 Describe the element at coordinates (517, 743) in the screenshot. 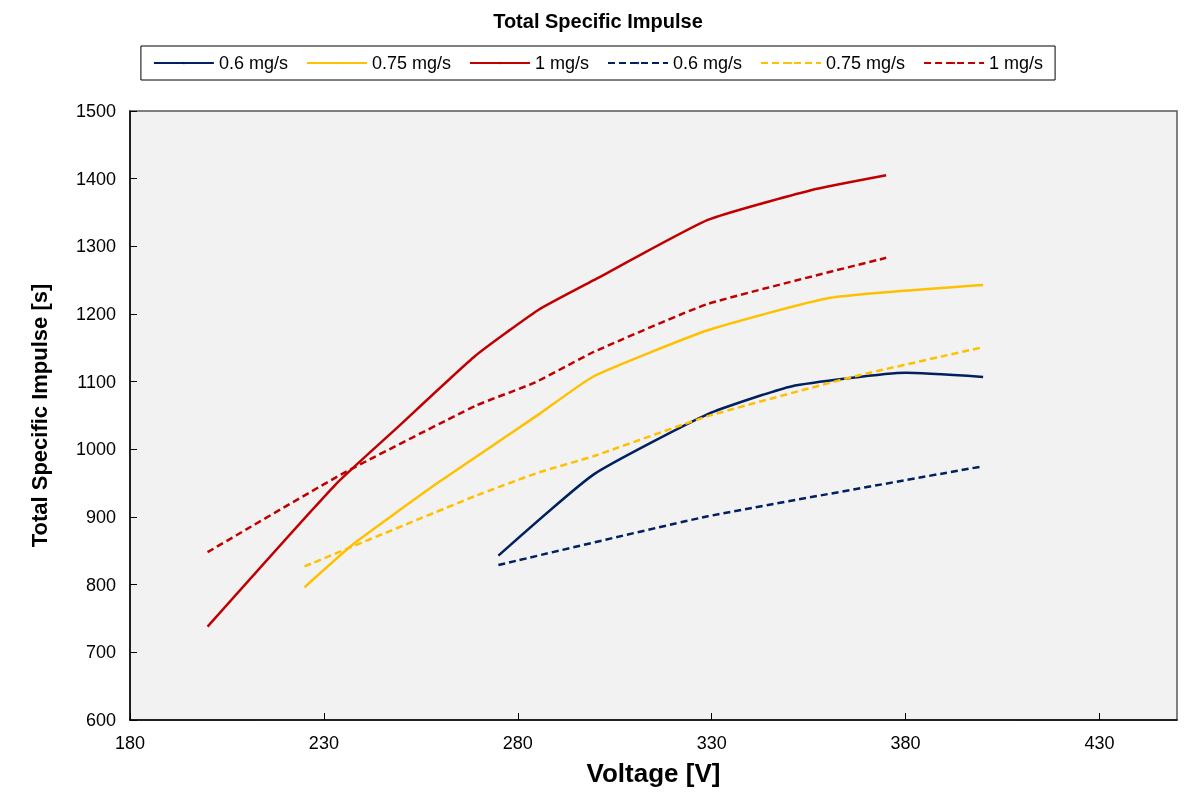

I see `x-tick-label: 280` at that location.